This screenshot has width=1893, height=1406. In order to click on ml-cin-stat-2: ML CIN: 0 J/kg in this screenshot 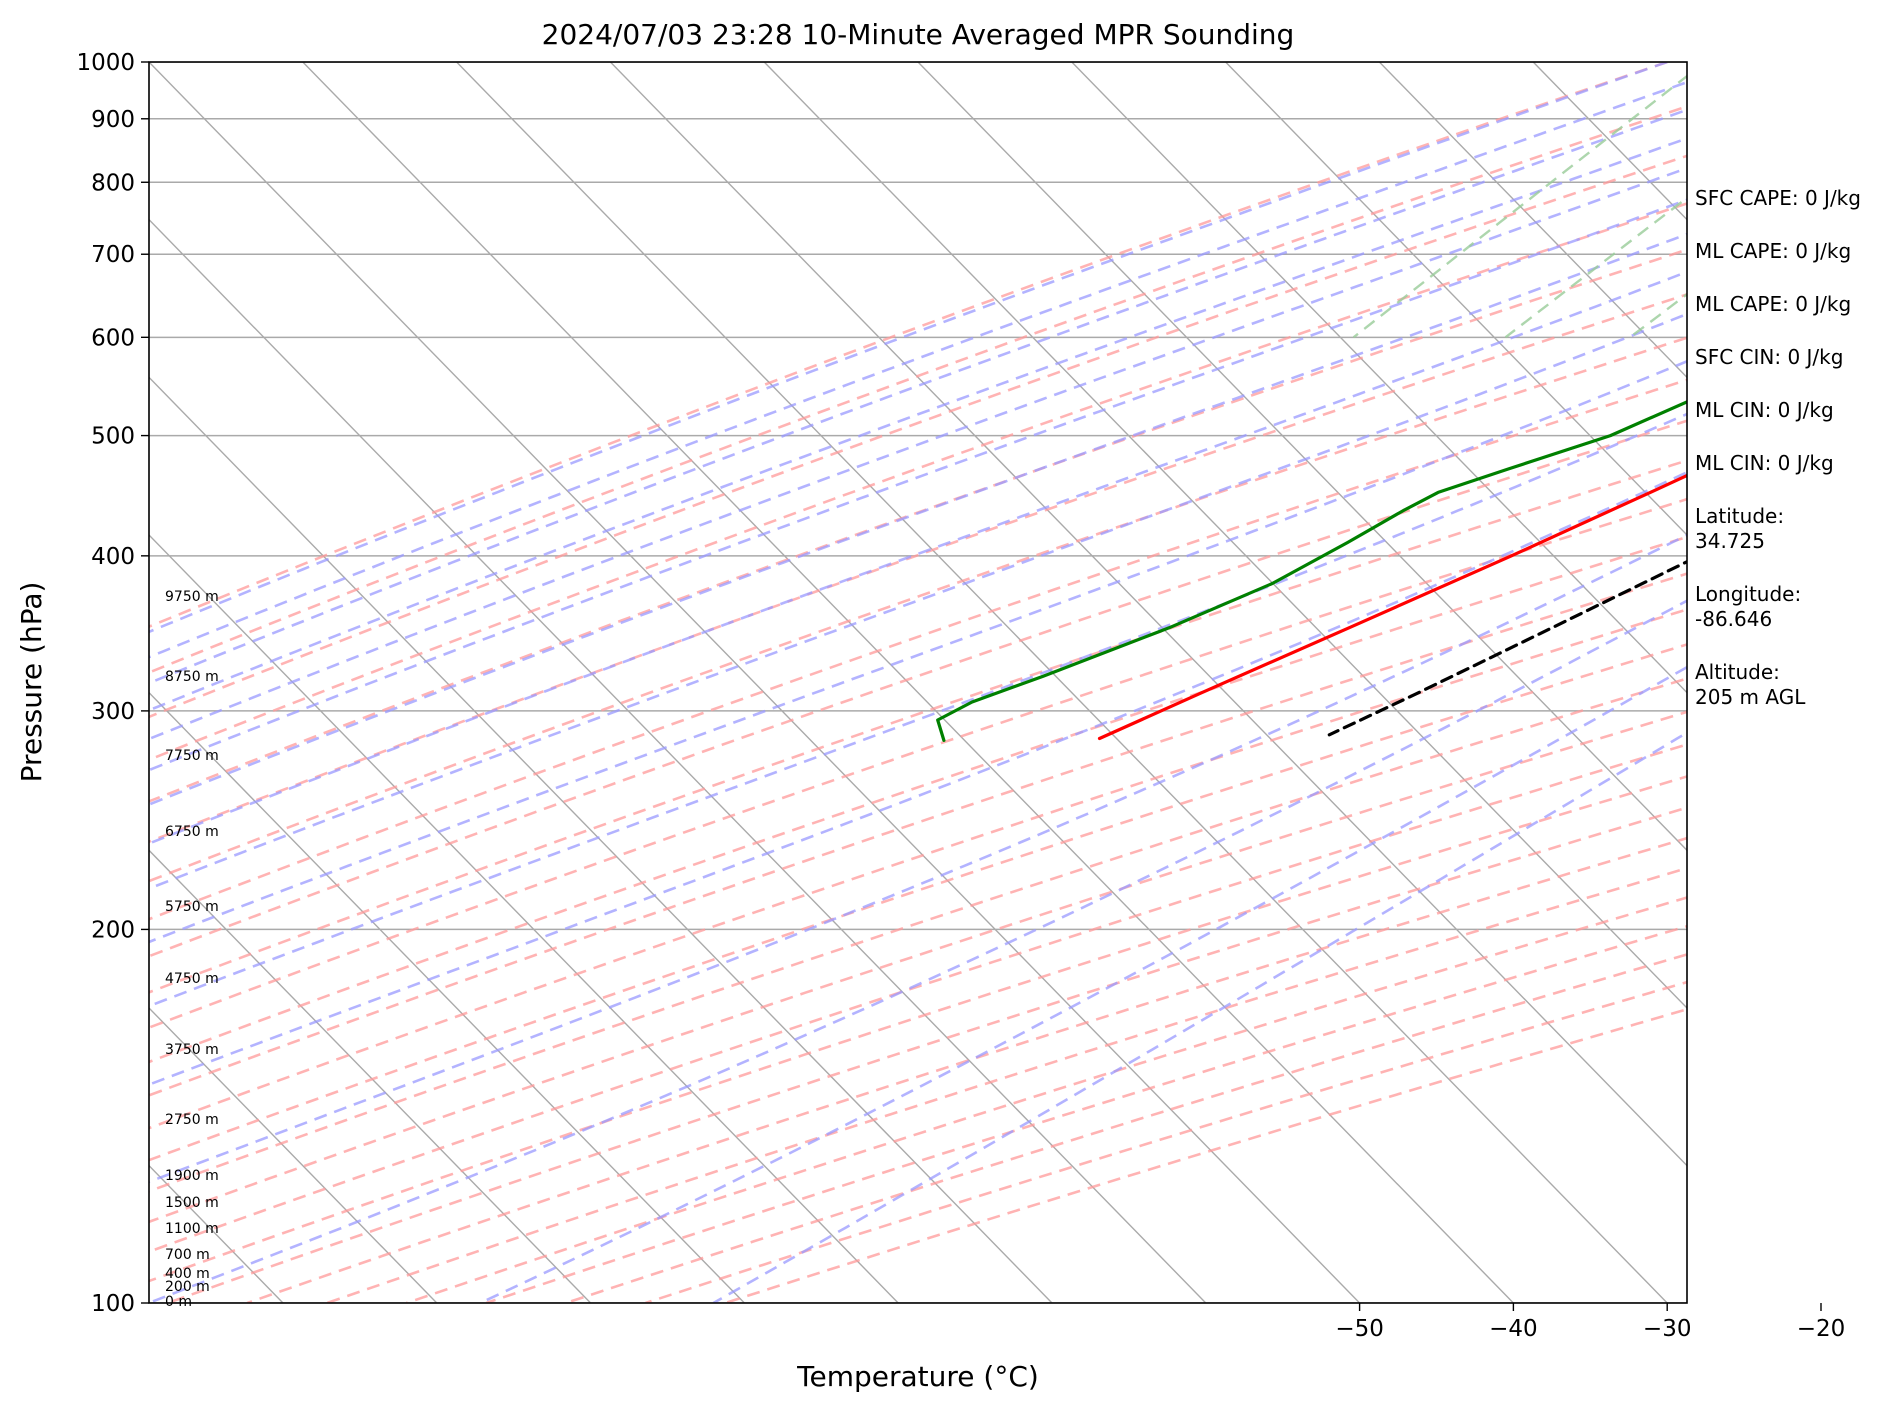, I will do `click(1764, 463)`.